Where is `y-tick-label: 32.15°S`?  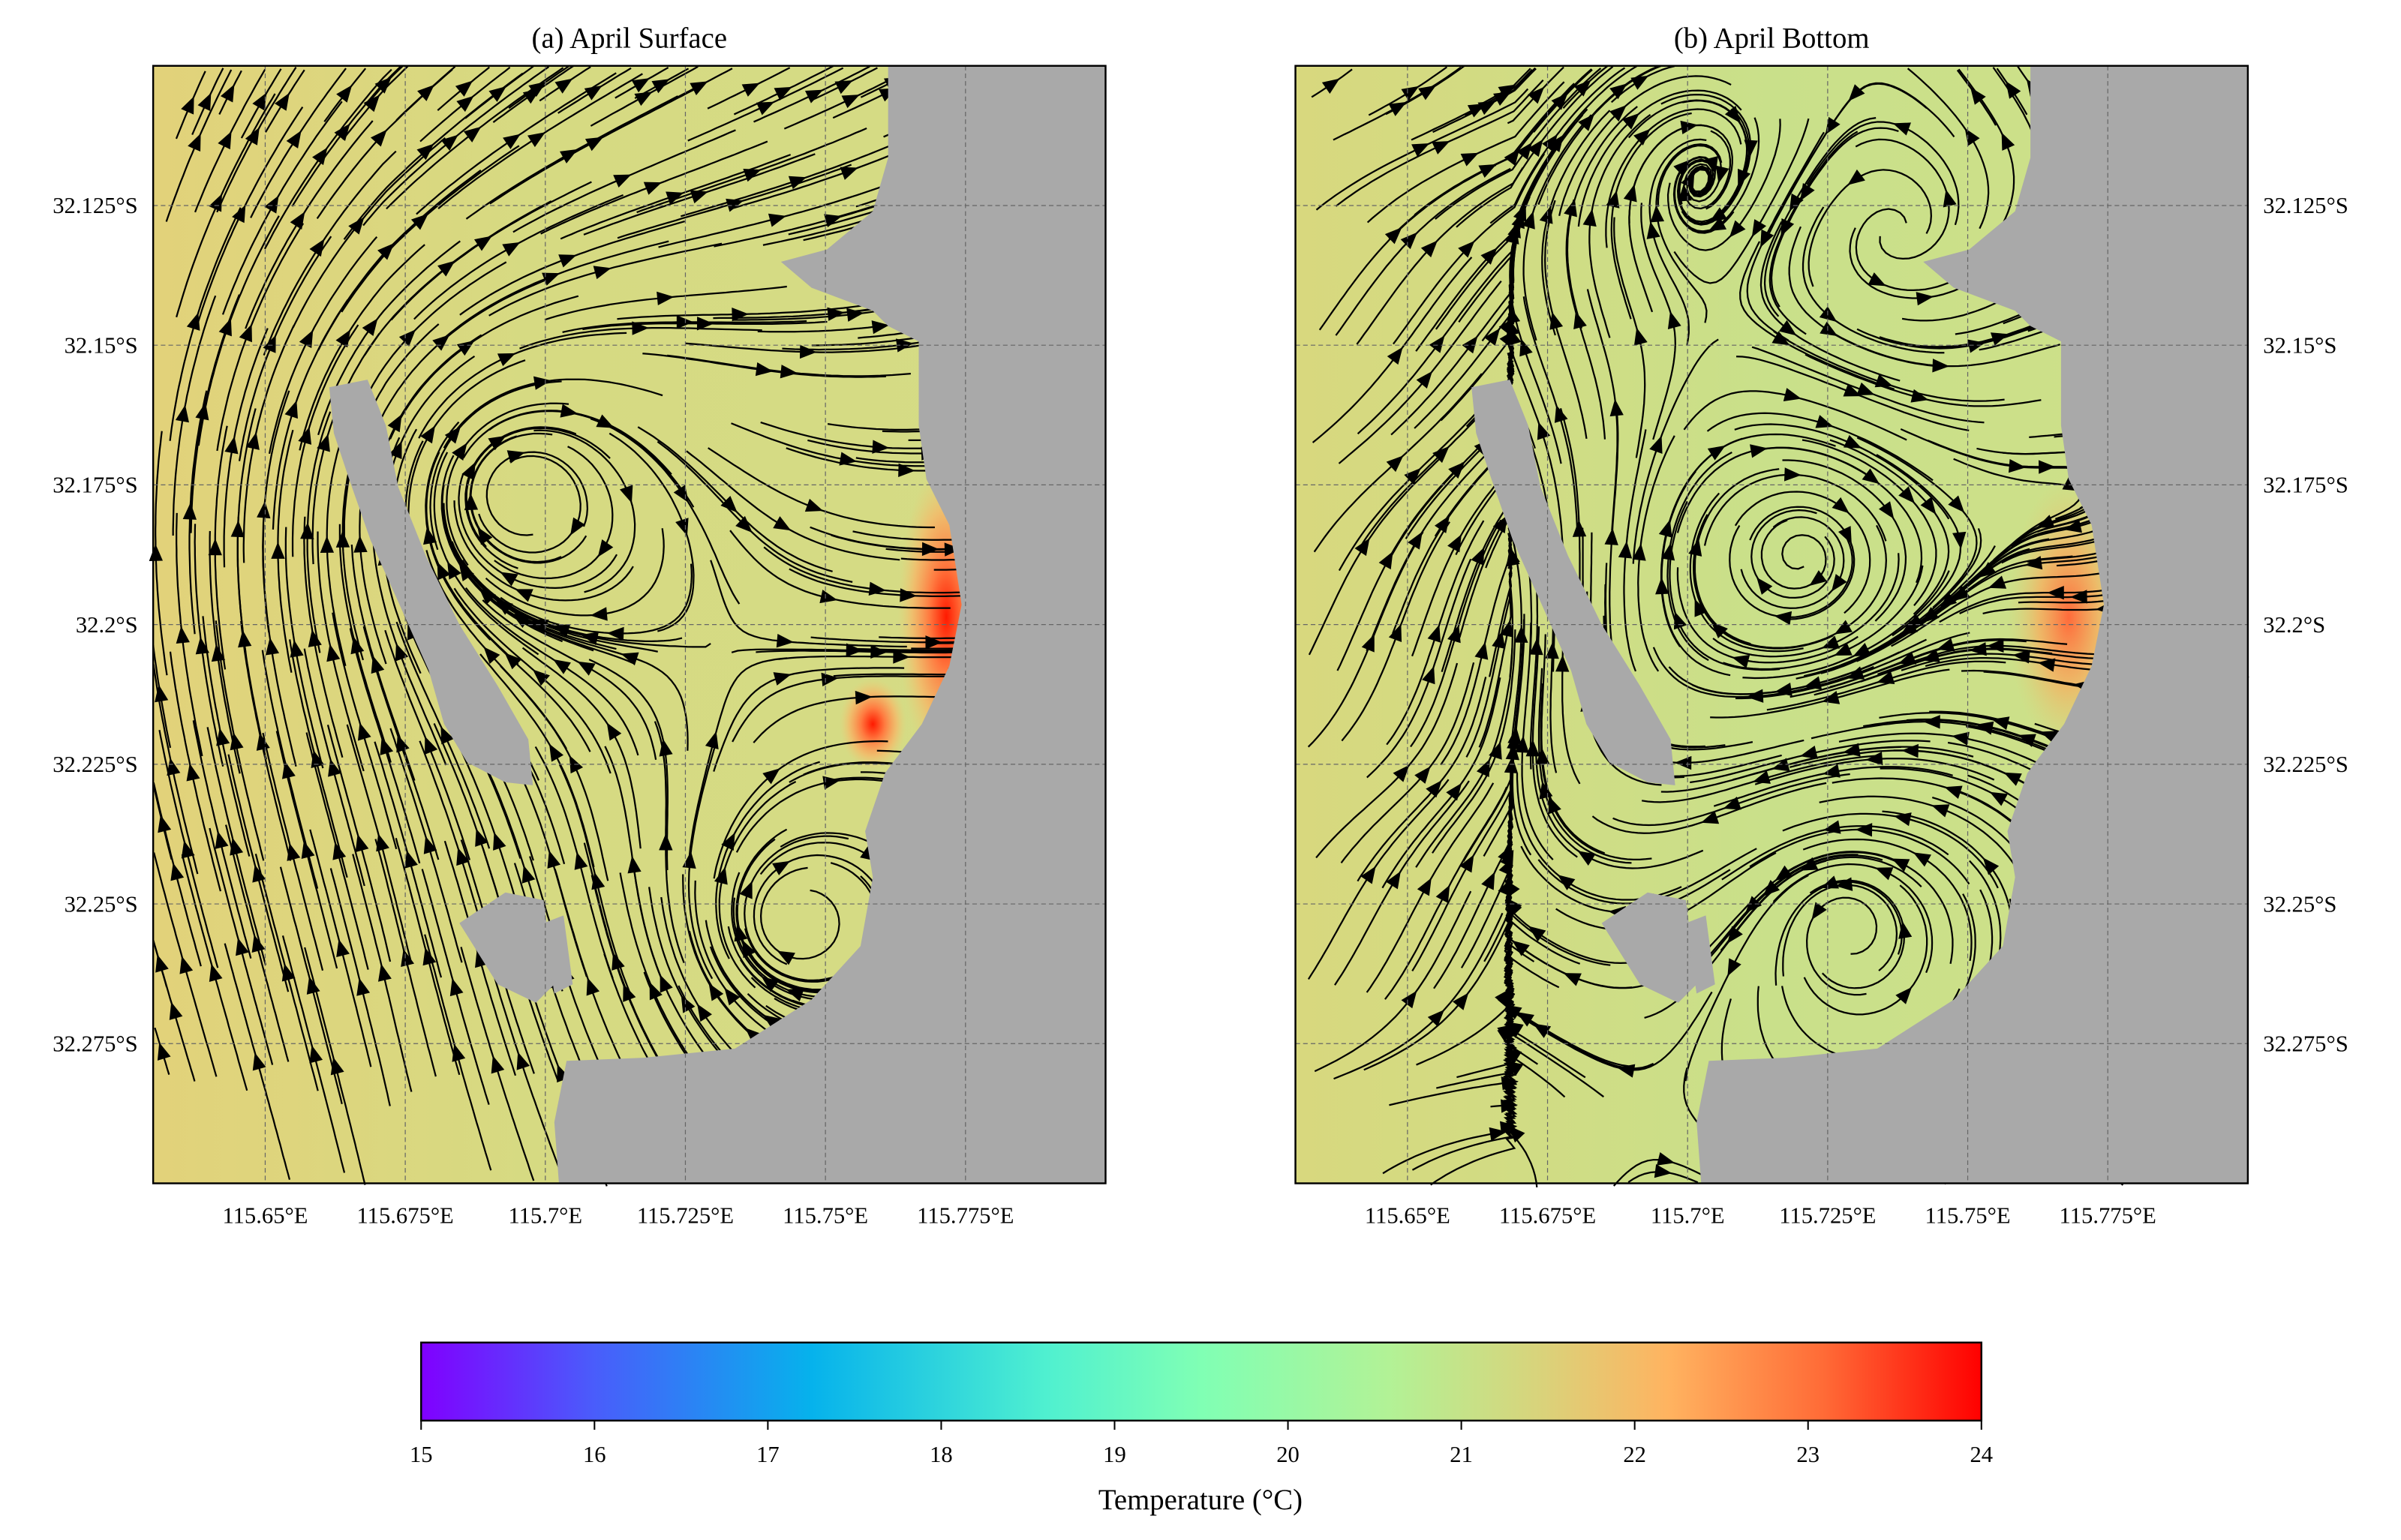
y-tick-label: 32.15°S is located at coordinates (101, 345).